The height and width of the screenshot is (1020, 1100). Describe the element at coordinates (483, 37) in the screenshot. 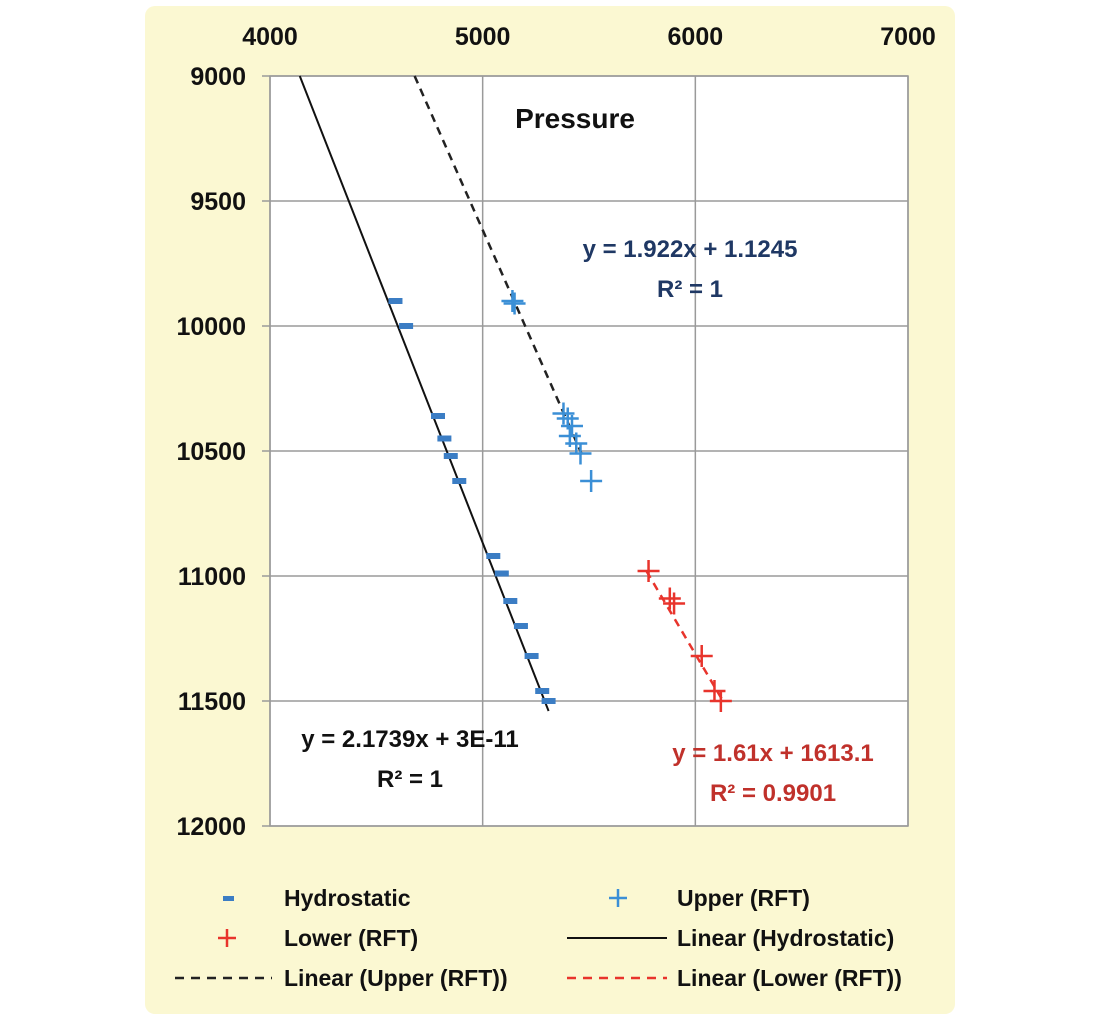

I see `x-tick-label: 5000` at that location.